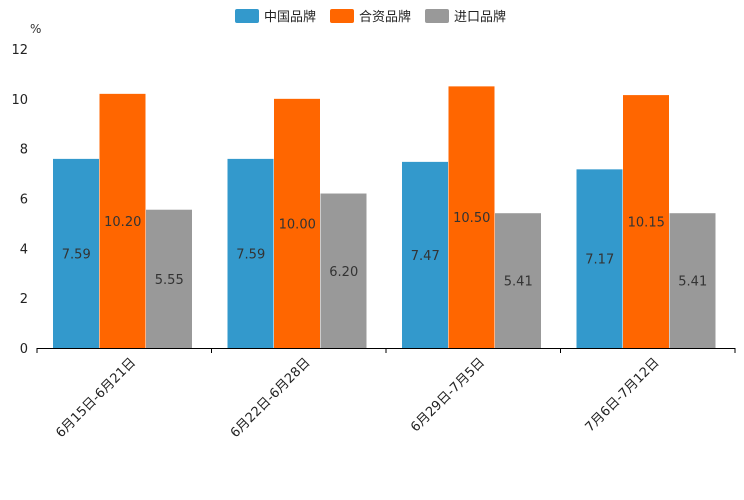 This screenshot has width=744, height=500. I want to click on legend-item: 合资品牌, so click(370, 17).